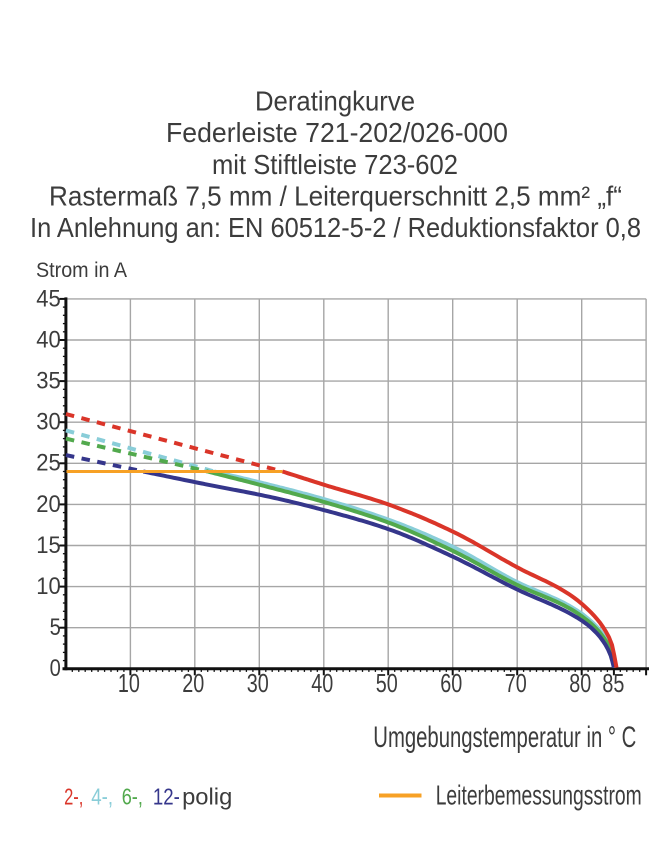 The image size is (670, 841). Describe the element at coordinates (516, 683) in the screenshot. I see `svg-text: 70` at that location.